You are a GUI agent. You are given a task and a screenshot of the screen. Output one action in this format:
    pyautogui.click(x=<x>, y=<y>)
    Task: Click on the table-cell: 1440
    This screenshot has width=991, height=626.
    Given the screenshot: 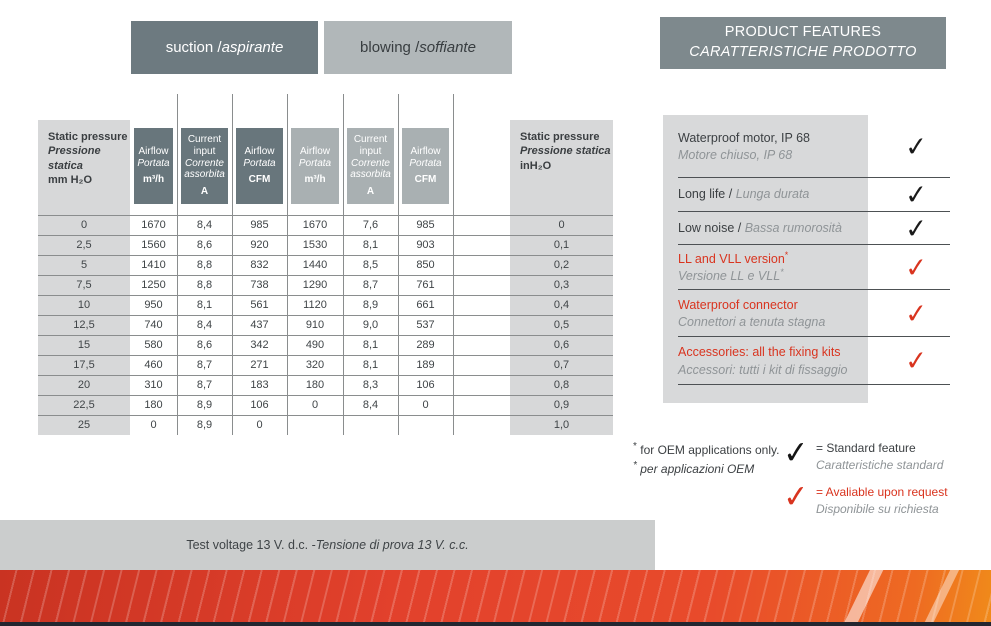 What is the action you would take?
    pyautogui.click(x=315, y=265)
    